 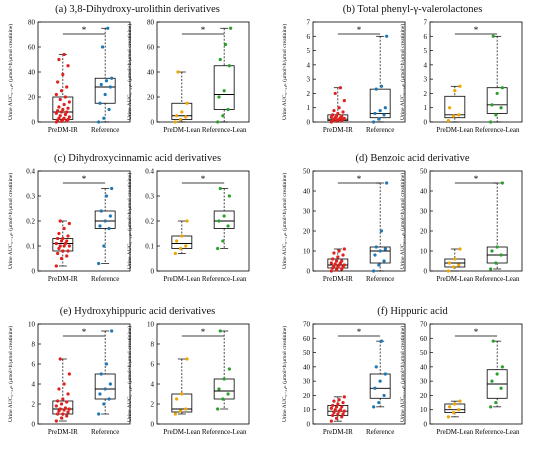 I want to click on pb-0-ytick-label: 1, so click(x=309, y=108).